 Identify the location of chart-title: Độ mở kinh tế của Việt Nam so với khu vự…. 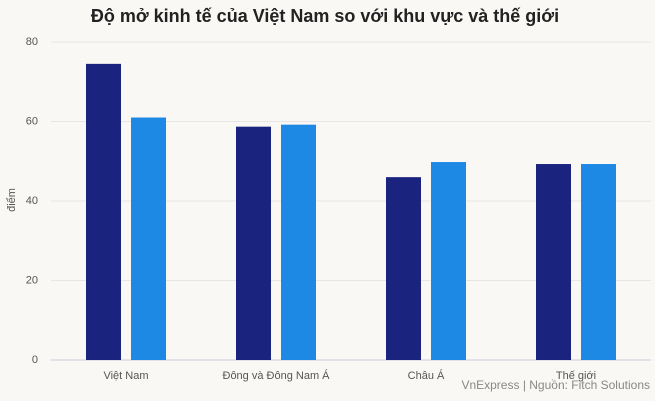
(325, 16).